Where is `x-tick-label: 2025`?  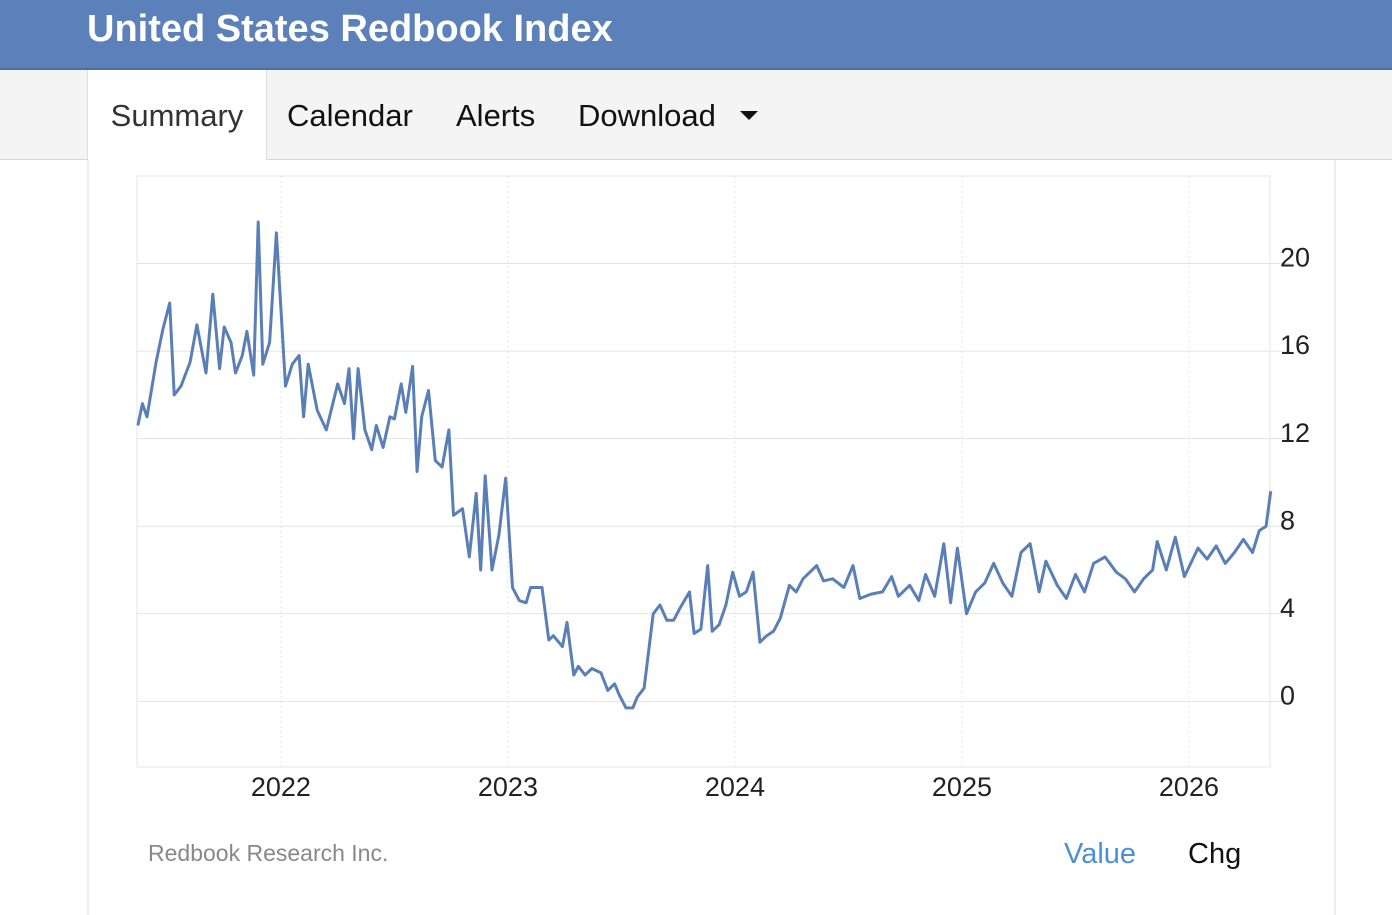
x-tick-label: 2025 is located at coordinates (962, 787).